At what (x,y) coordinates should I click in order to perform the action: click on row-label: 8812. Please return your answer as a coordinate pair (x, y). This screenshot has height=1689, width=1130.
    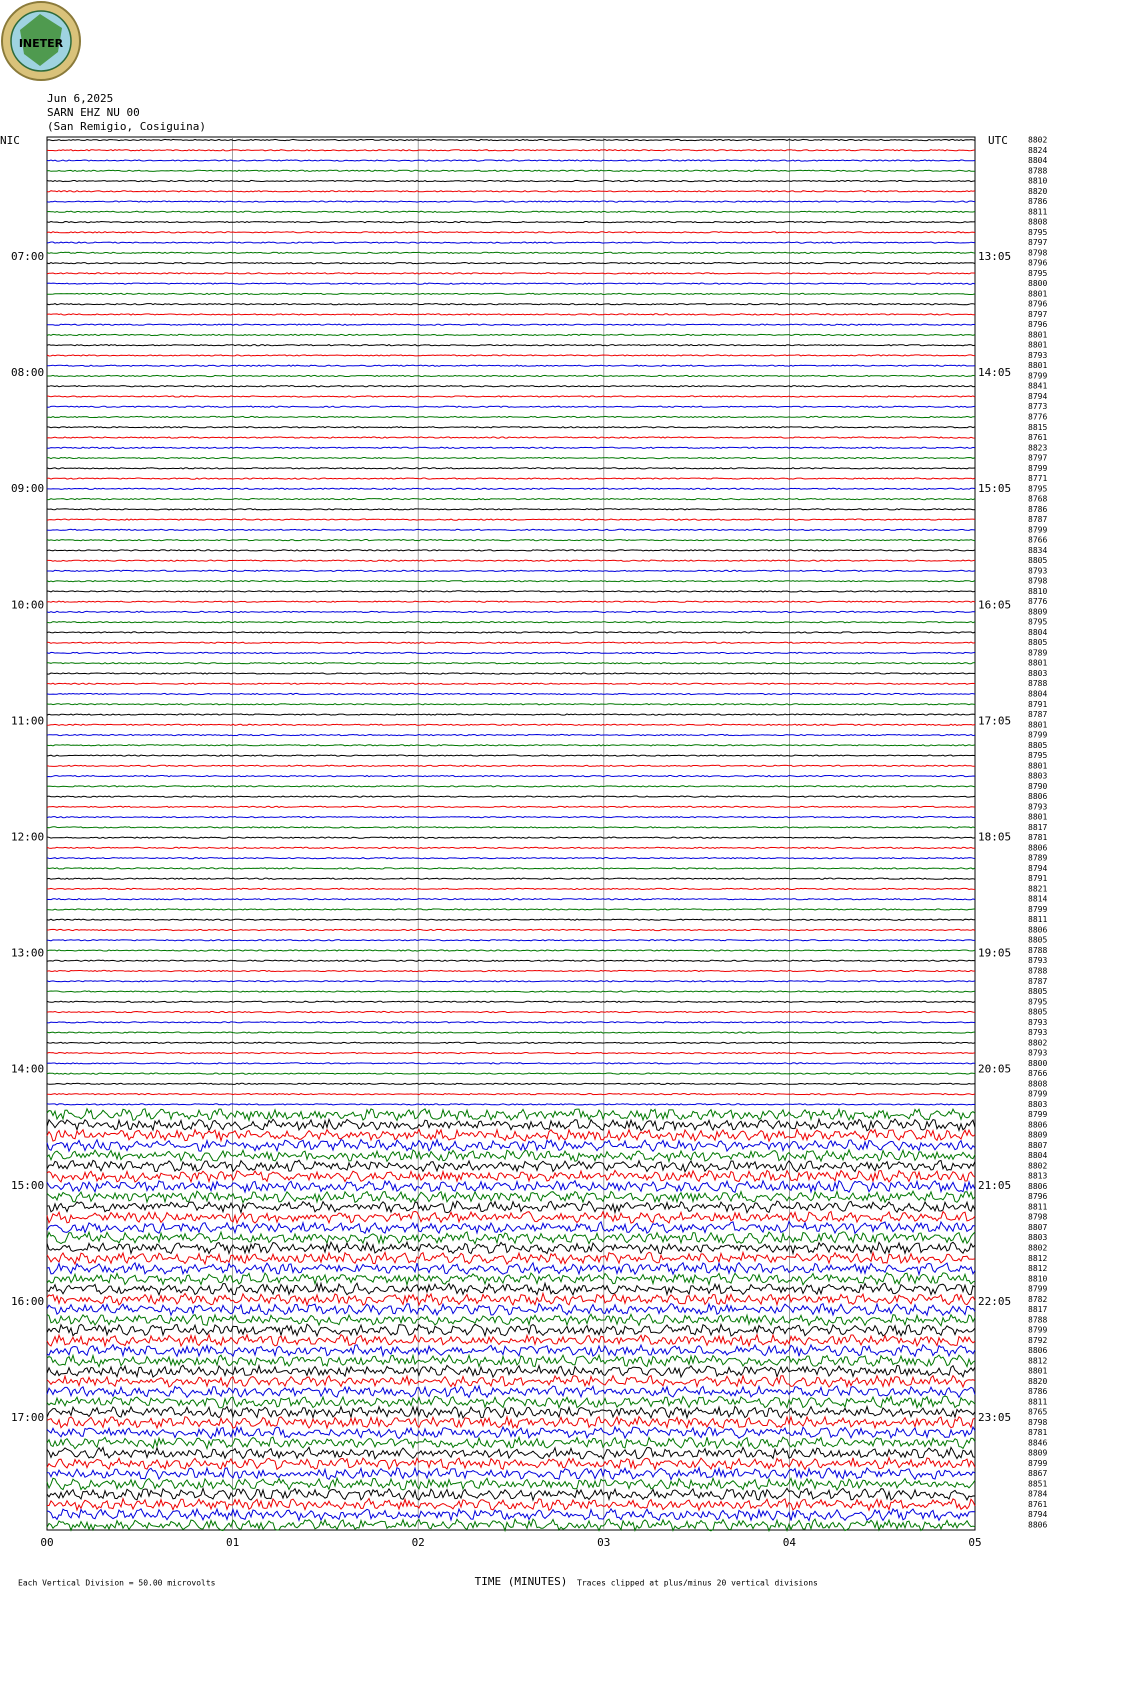
    Looking at the image, I should click on (1037, 1258).